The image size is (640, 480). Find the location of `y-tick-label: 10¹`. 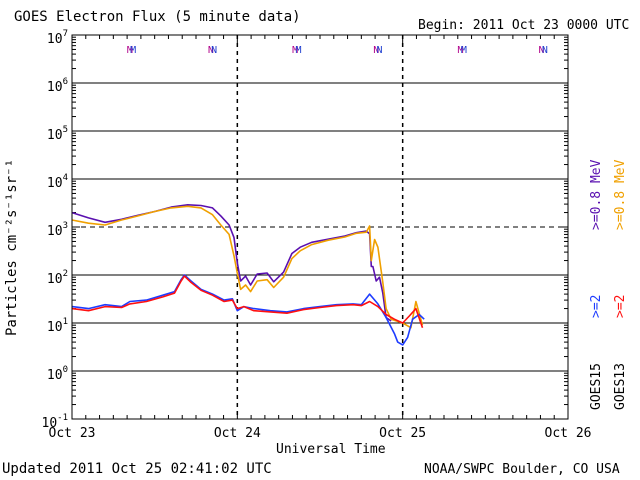

y-tick-label: 10¹ is located at coordinates (57, 326).